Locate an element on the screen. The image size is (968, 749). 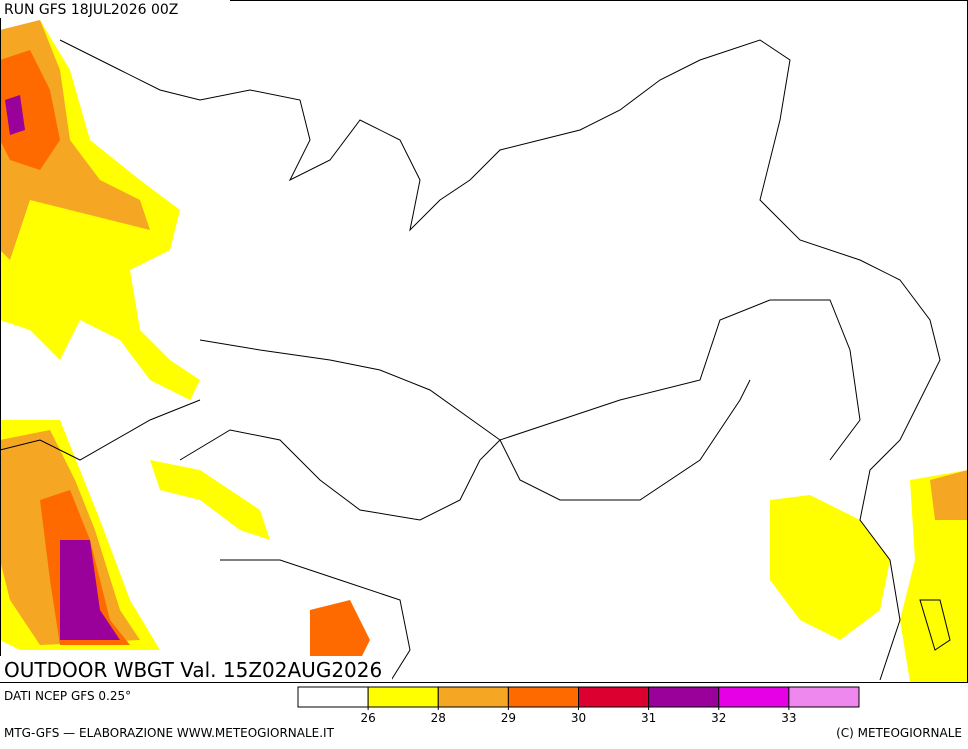
title-bg is located at coordinates (196, 669).